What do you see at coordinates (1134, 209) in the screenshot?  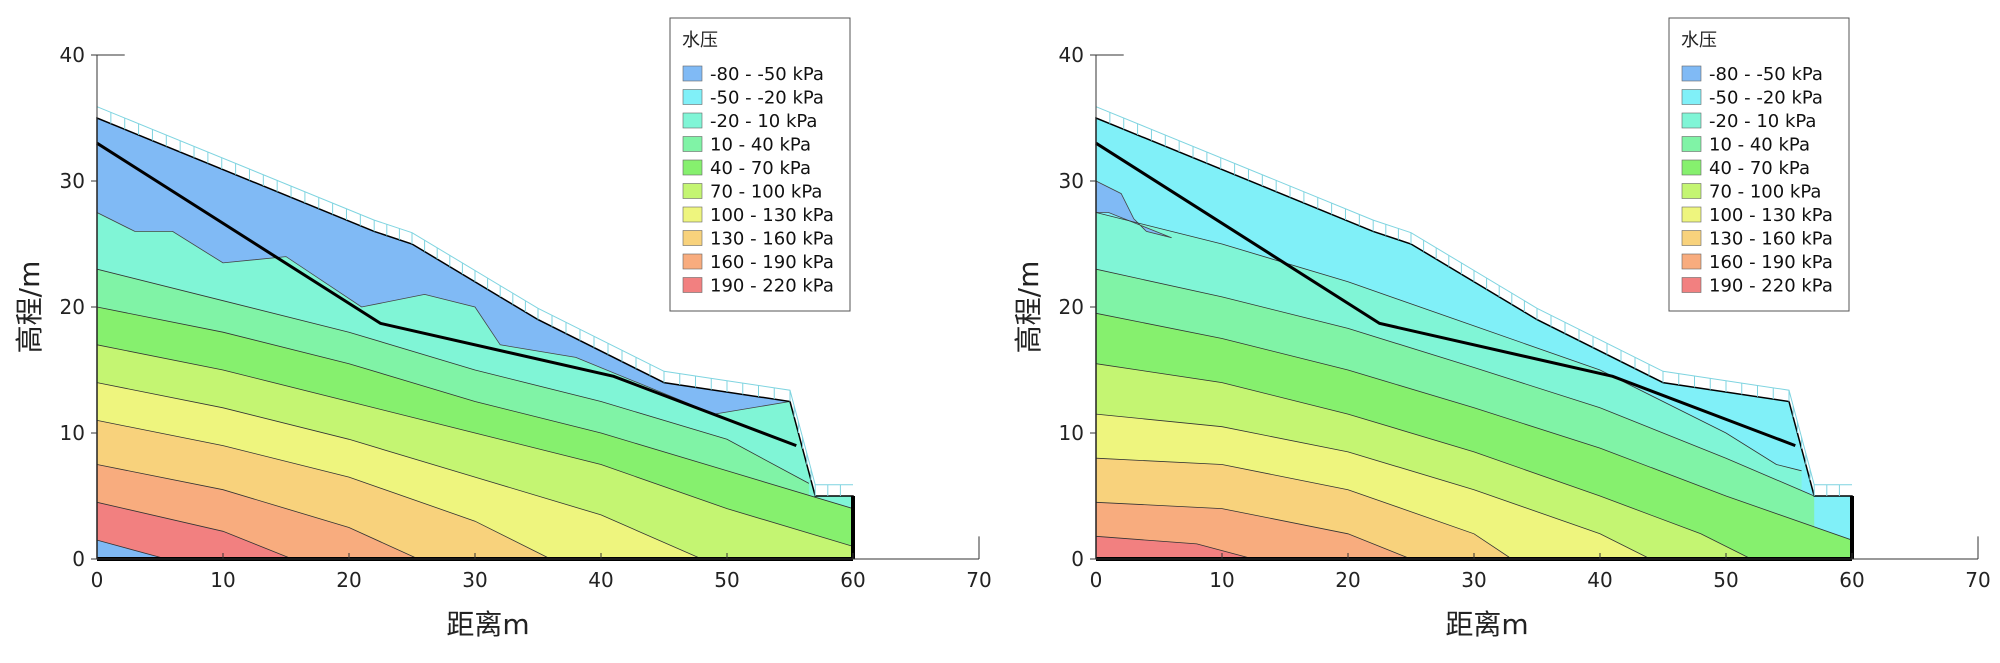 I see `suction-zone` at bounding box center [1134, 209].